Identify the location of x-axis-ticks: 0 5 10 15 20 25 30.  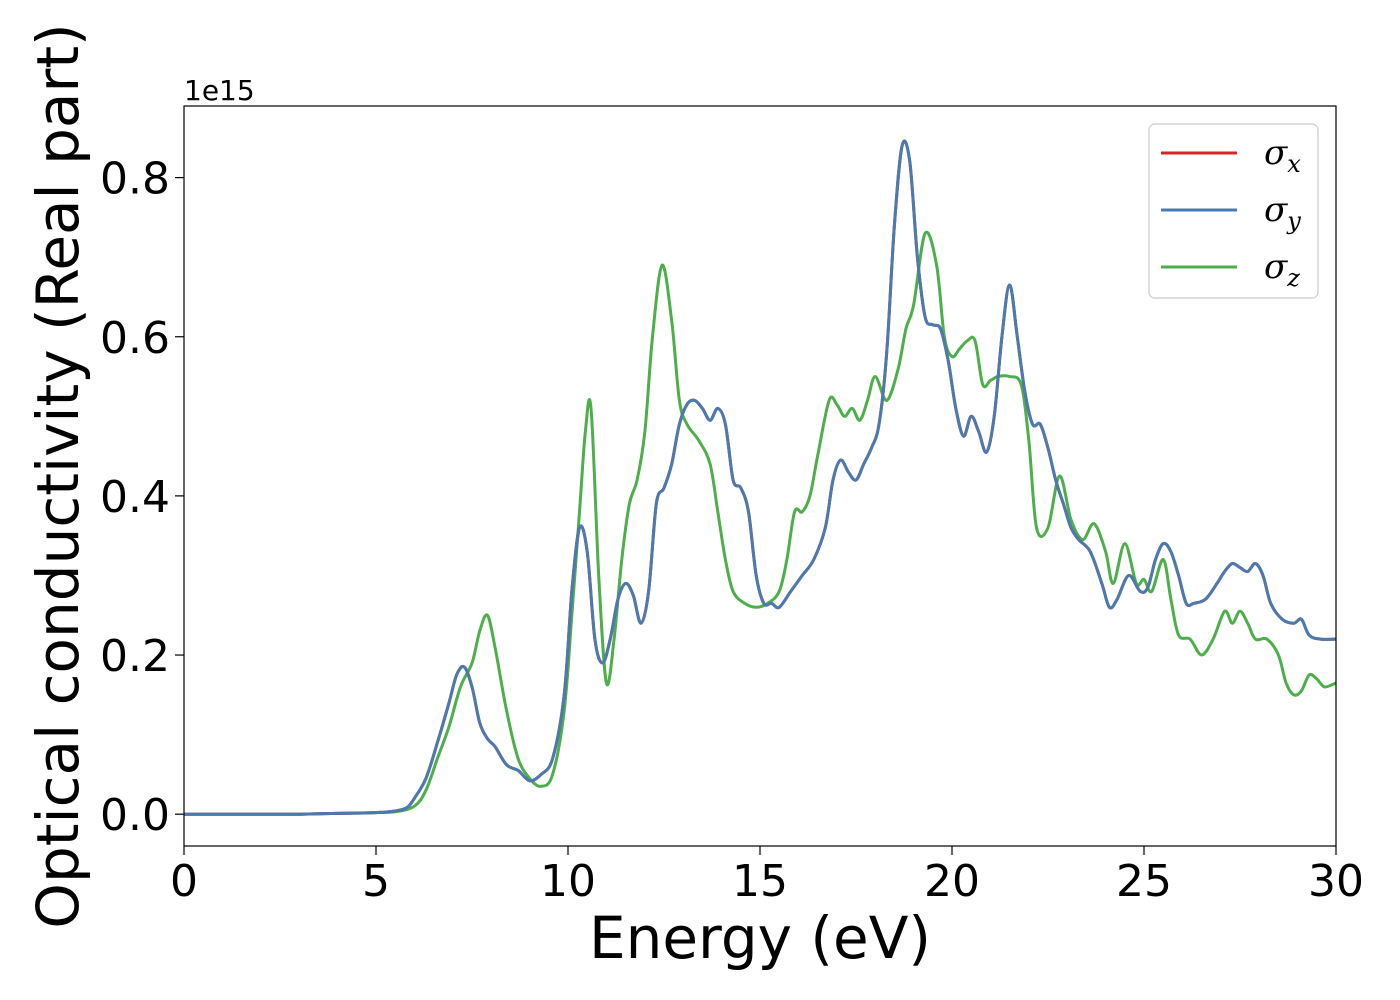
(767, 876).